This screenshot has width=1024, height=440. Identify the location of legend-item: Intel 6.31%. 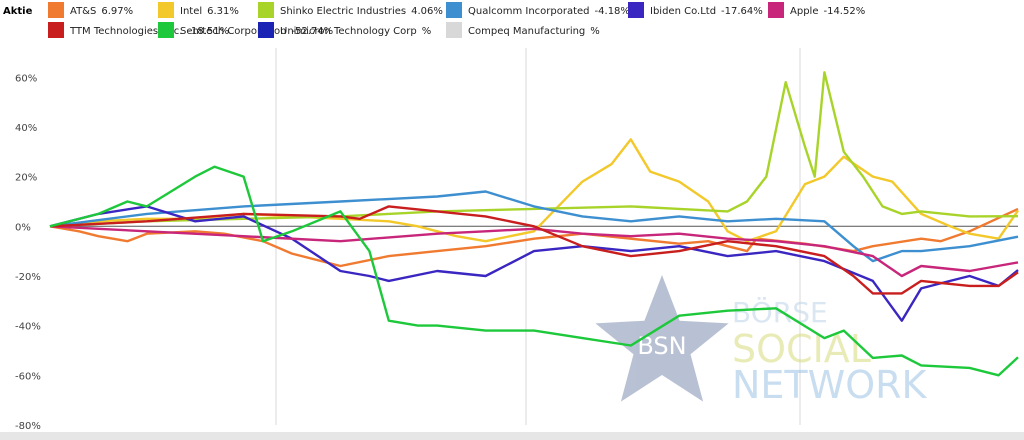
(198, 10).